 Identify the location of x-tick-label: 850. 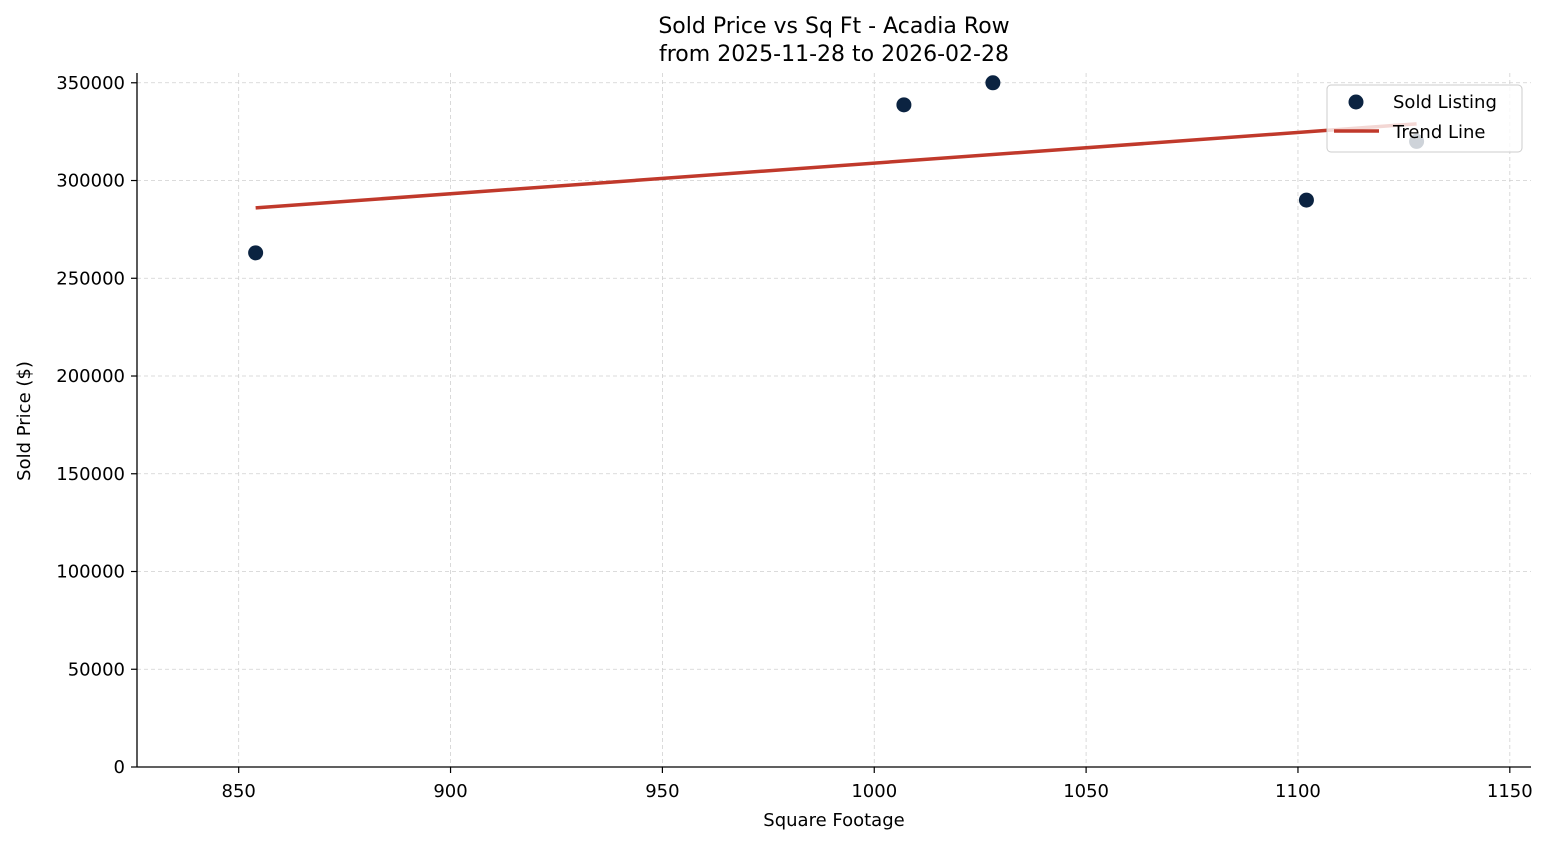
(239, 791).